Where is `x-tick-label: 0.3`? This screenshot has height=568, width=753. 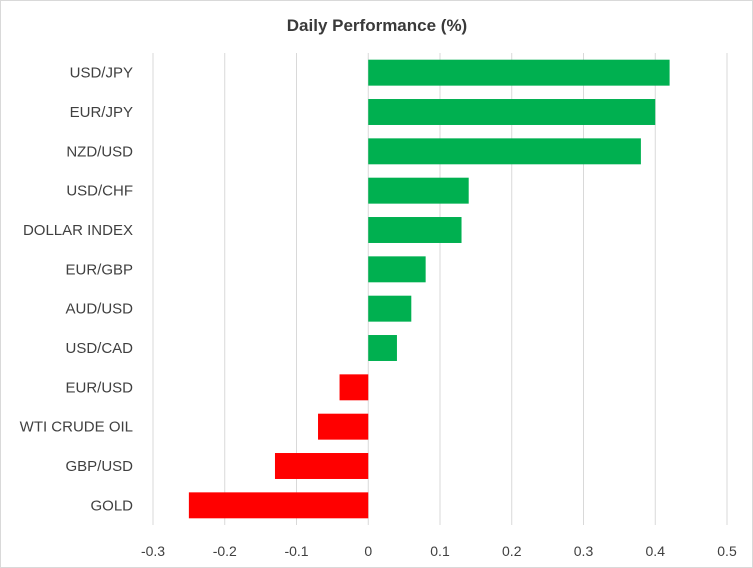 x-tick-label: 0.3 is located at coordinates (584, 551).